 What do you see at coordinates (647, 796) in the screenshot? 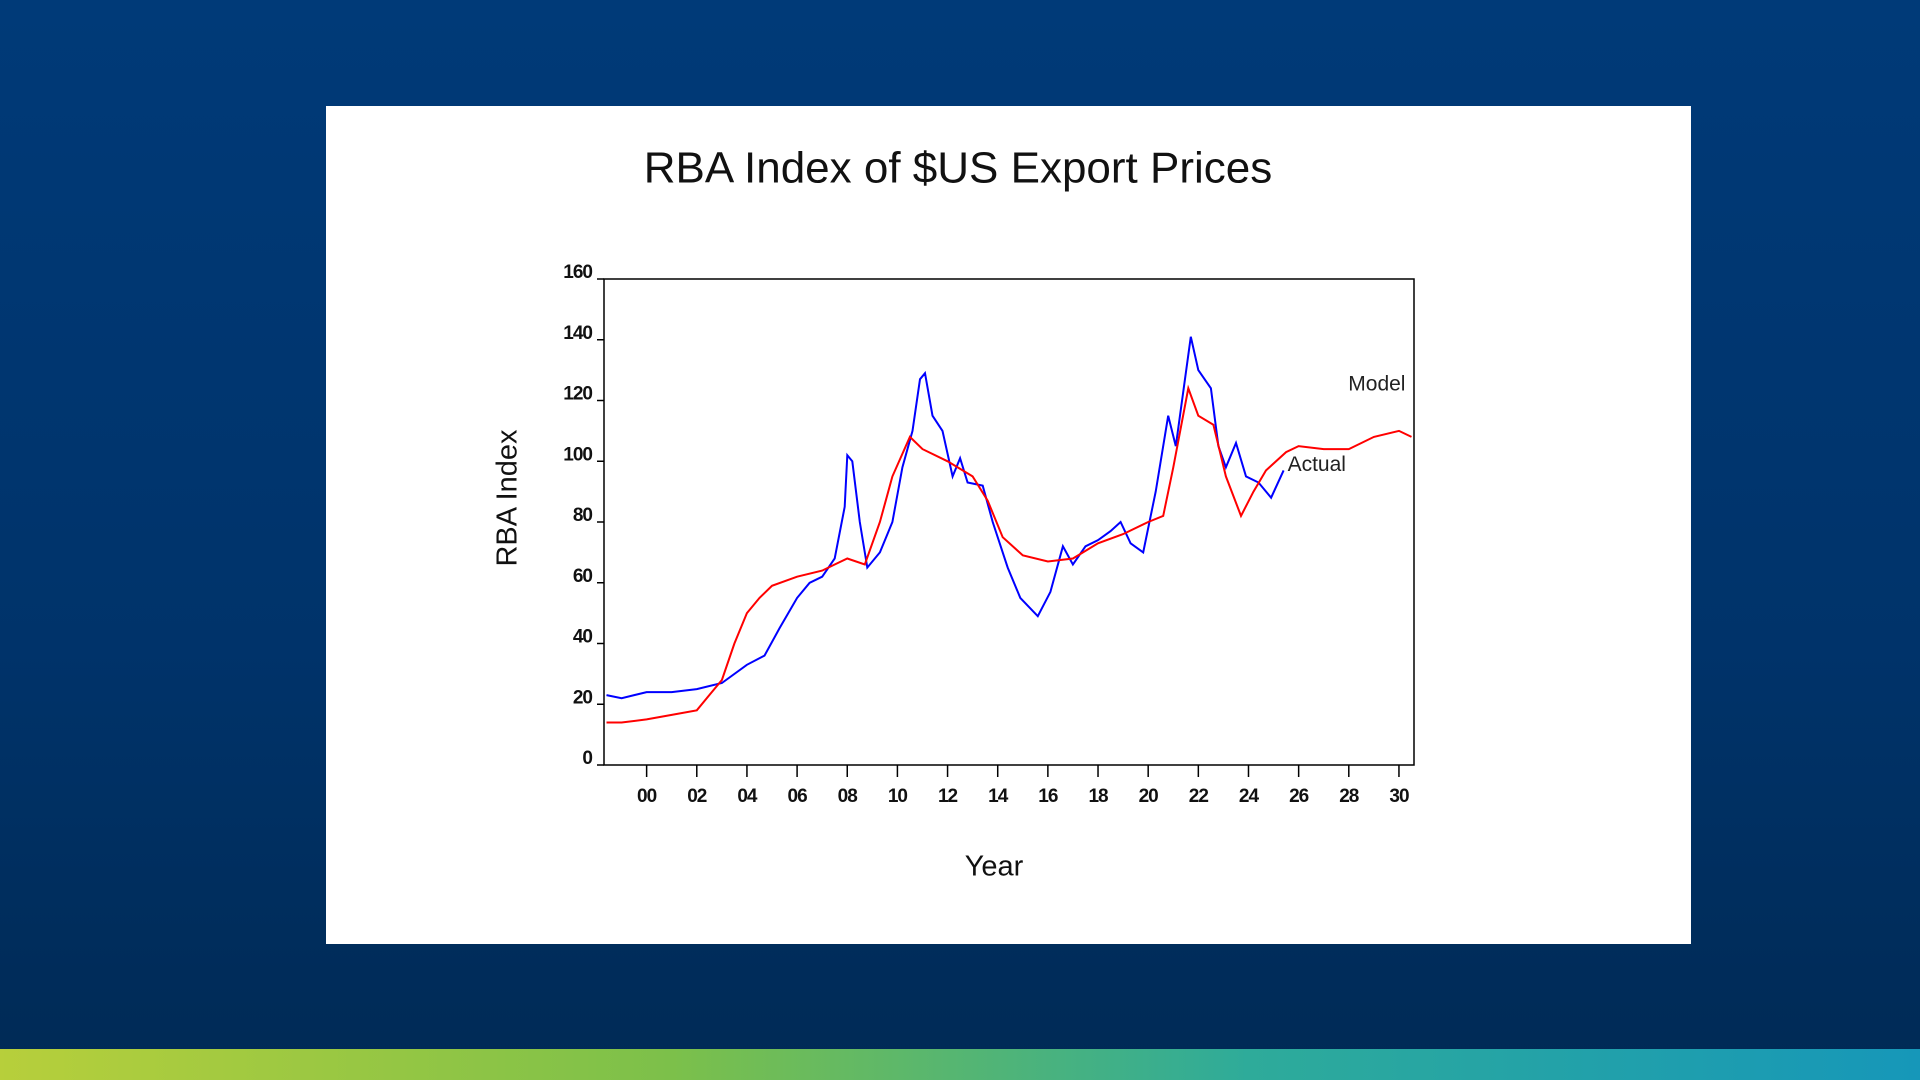
I see `x-tick-label: 00` at bounding box center [647, 796].